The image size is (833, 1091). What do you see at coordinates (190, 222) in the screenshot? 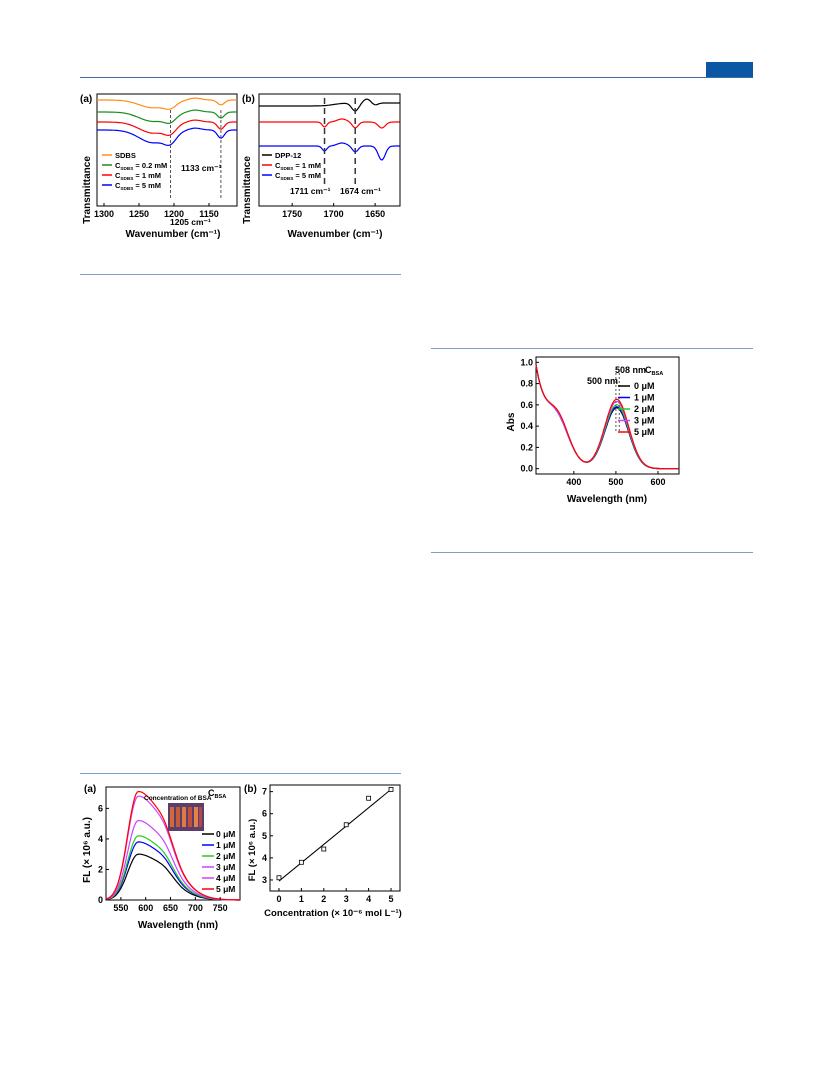
I see `annotation-1205: 1205 cm⁻¹` at bounding box center [190, 222].